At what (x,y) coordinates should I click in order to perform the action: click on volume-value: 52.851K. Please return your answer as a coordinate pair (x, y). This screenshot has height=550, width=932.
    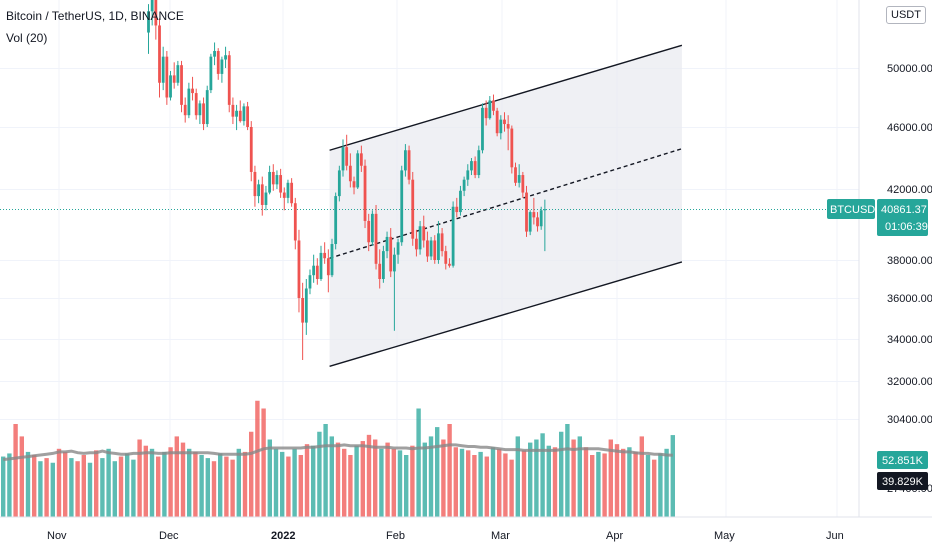
    Looking at the image, I should click on (903, 461).